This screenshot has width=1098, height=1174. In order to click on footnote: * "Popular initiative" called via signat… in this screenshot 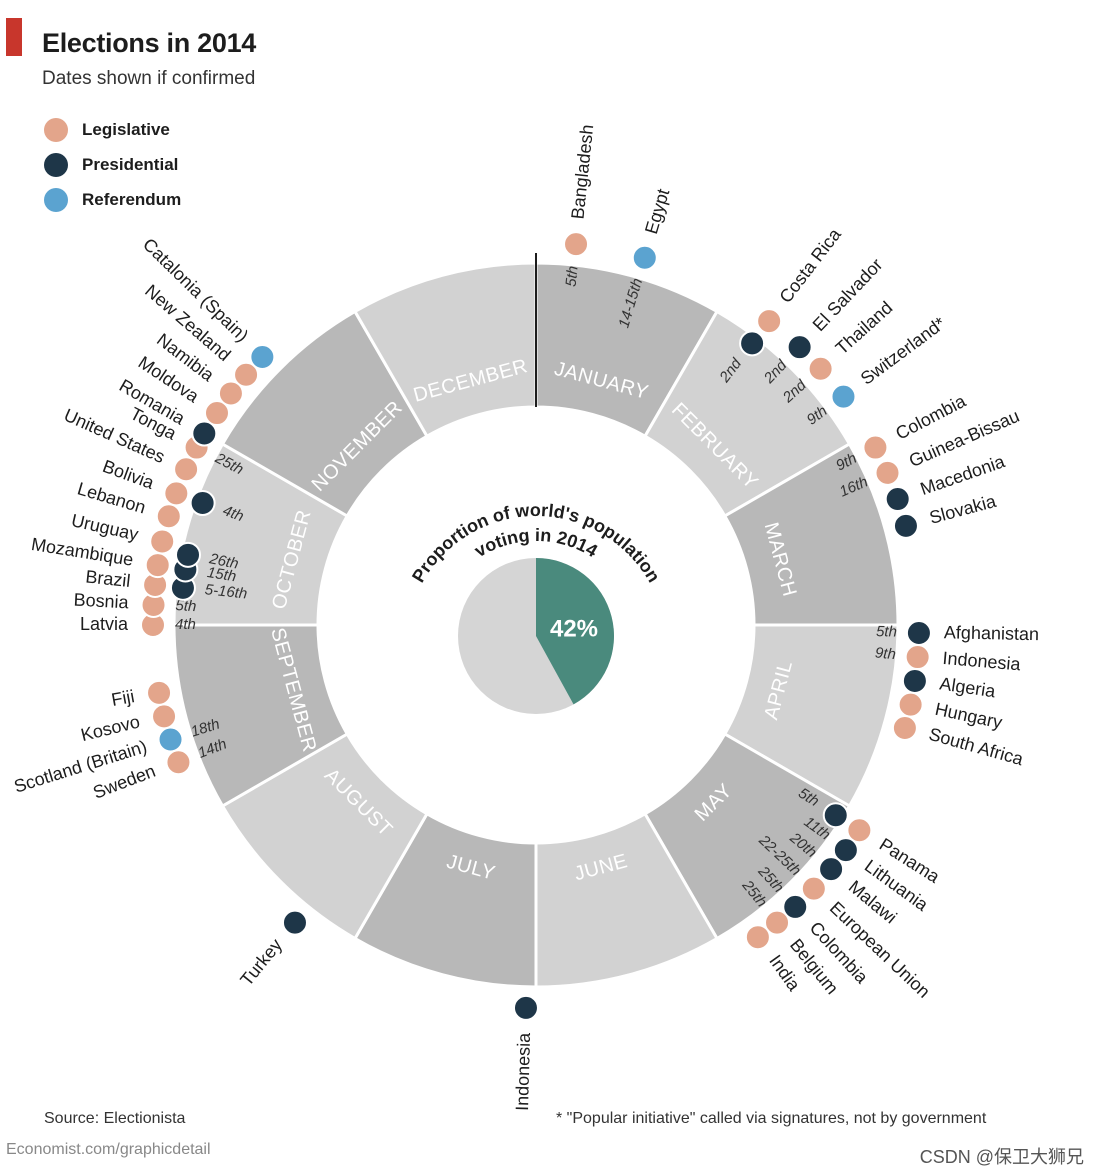, I will do `click(771, 1118)`.